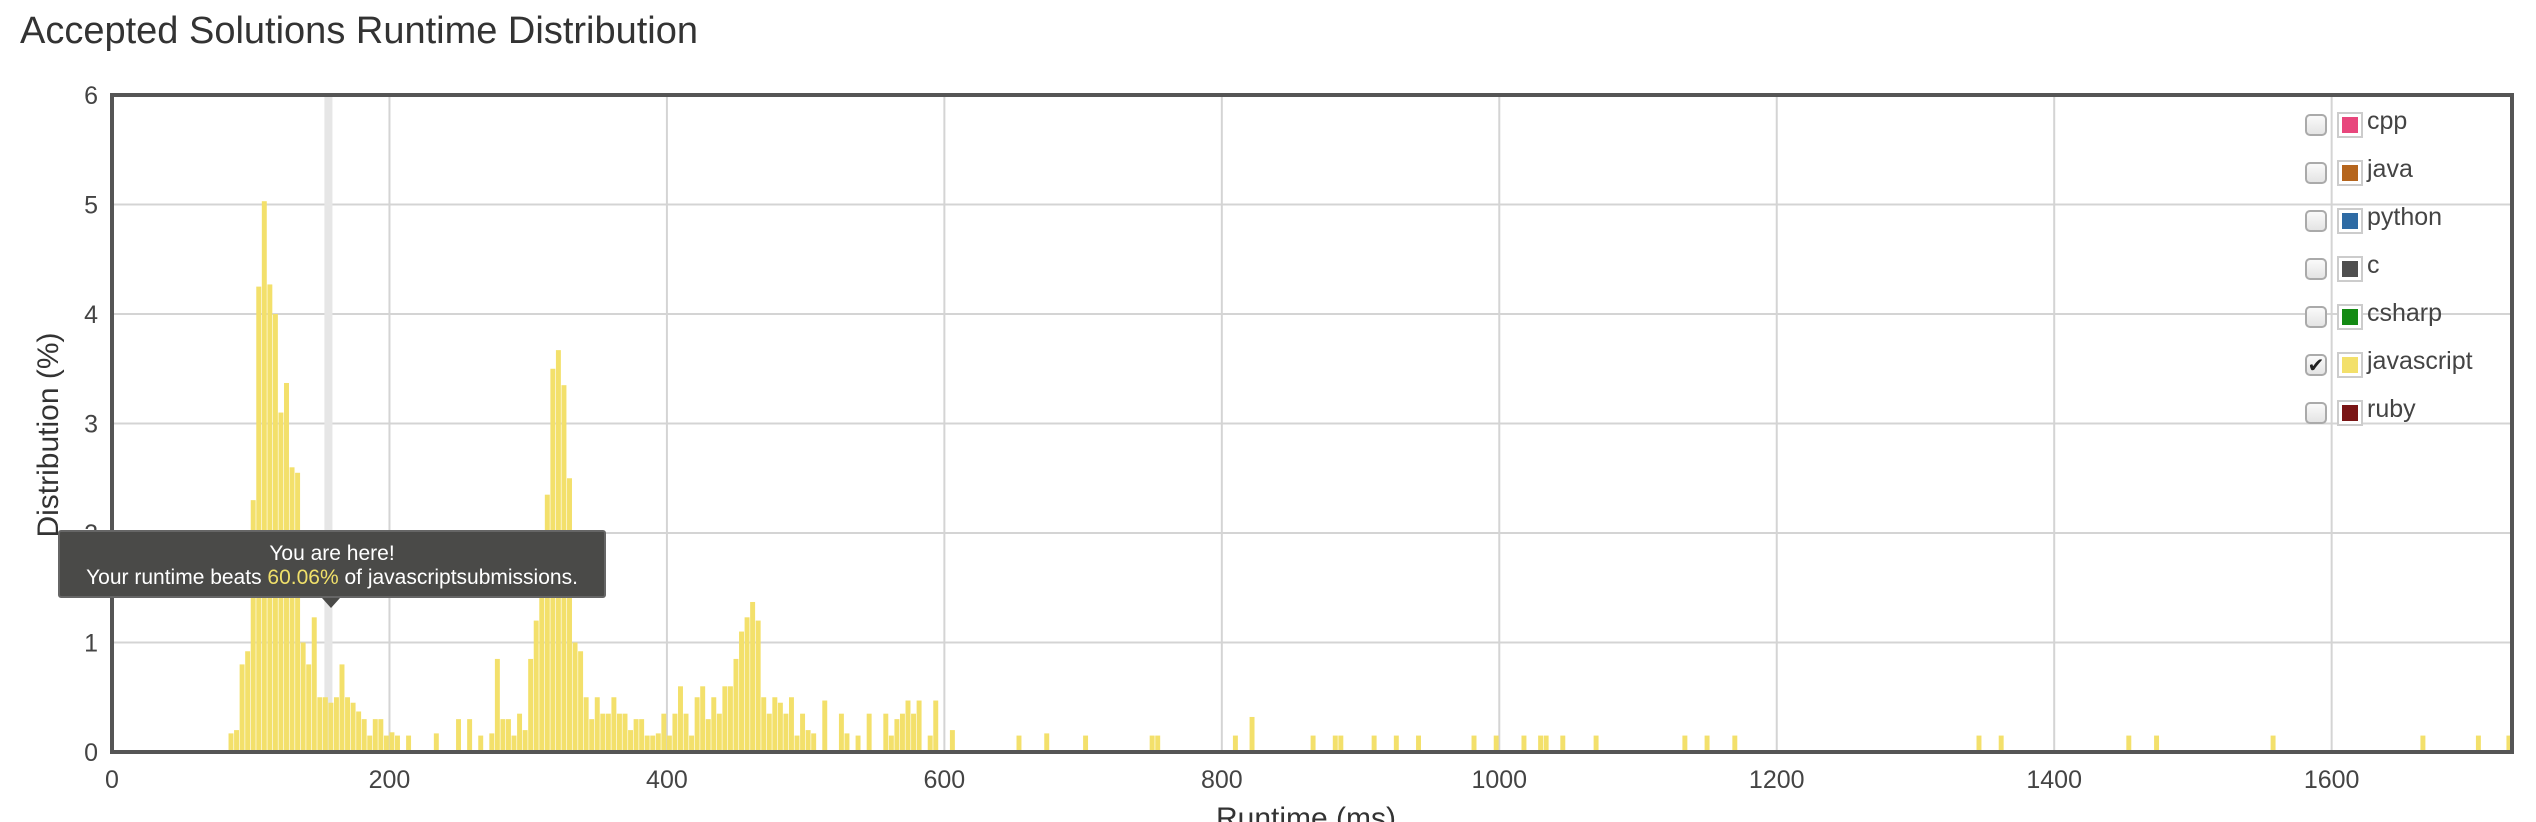  Describe the element at coordinates (2316, 365) in the screenshot. I see `legend-checkbox-javascript: ✔` at that location.